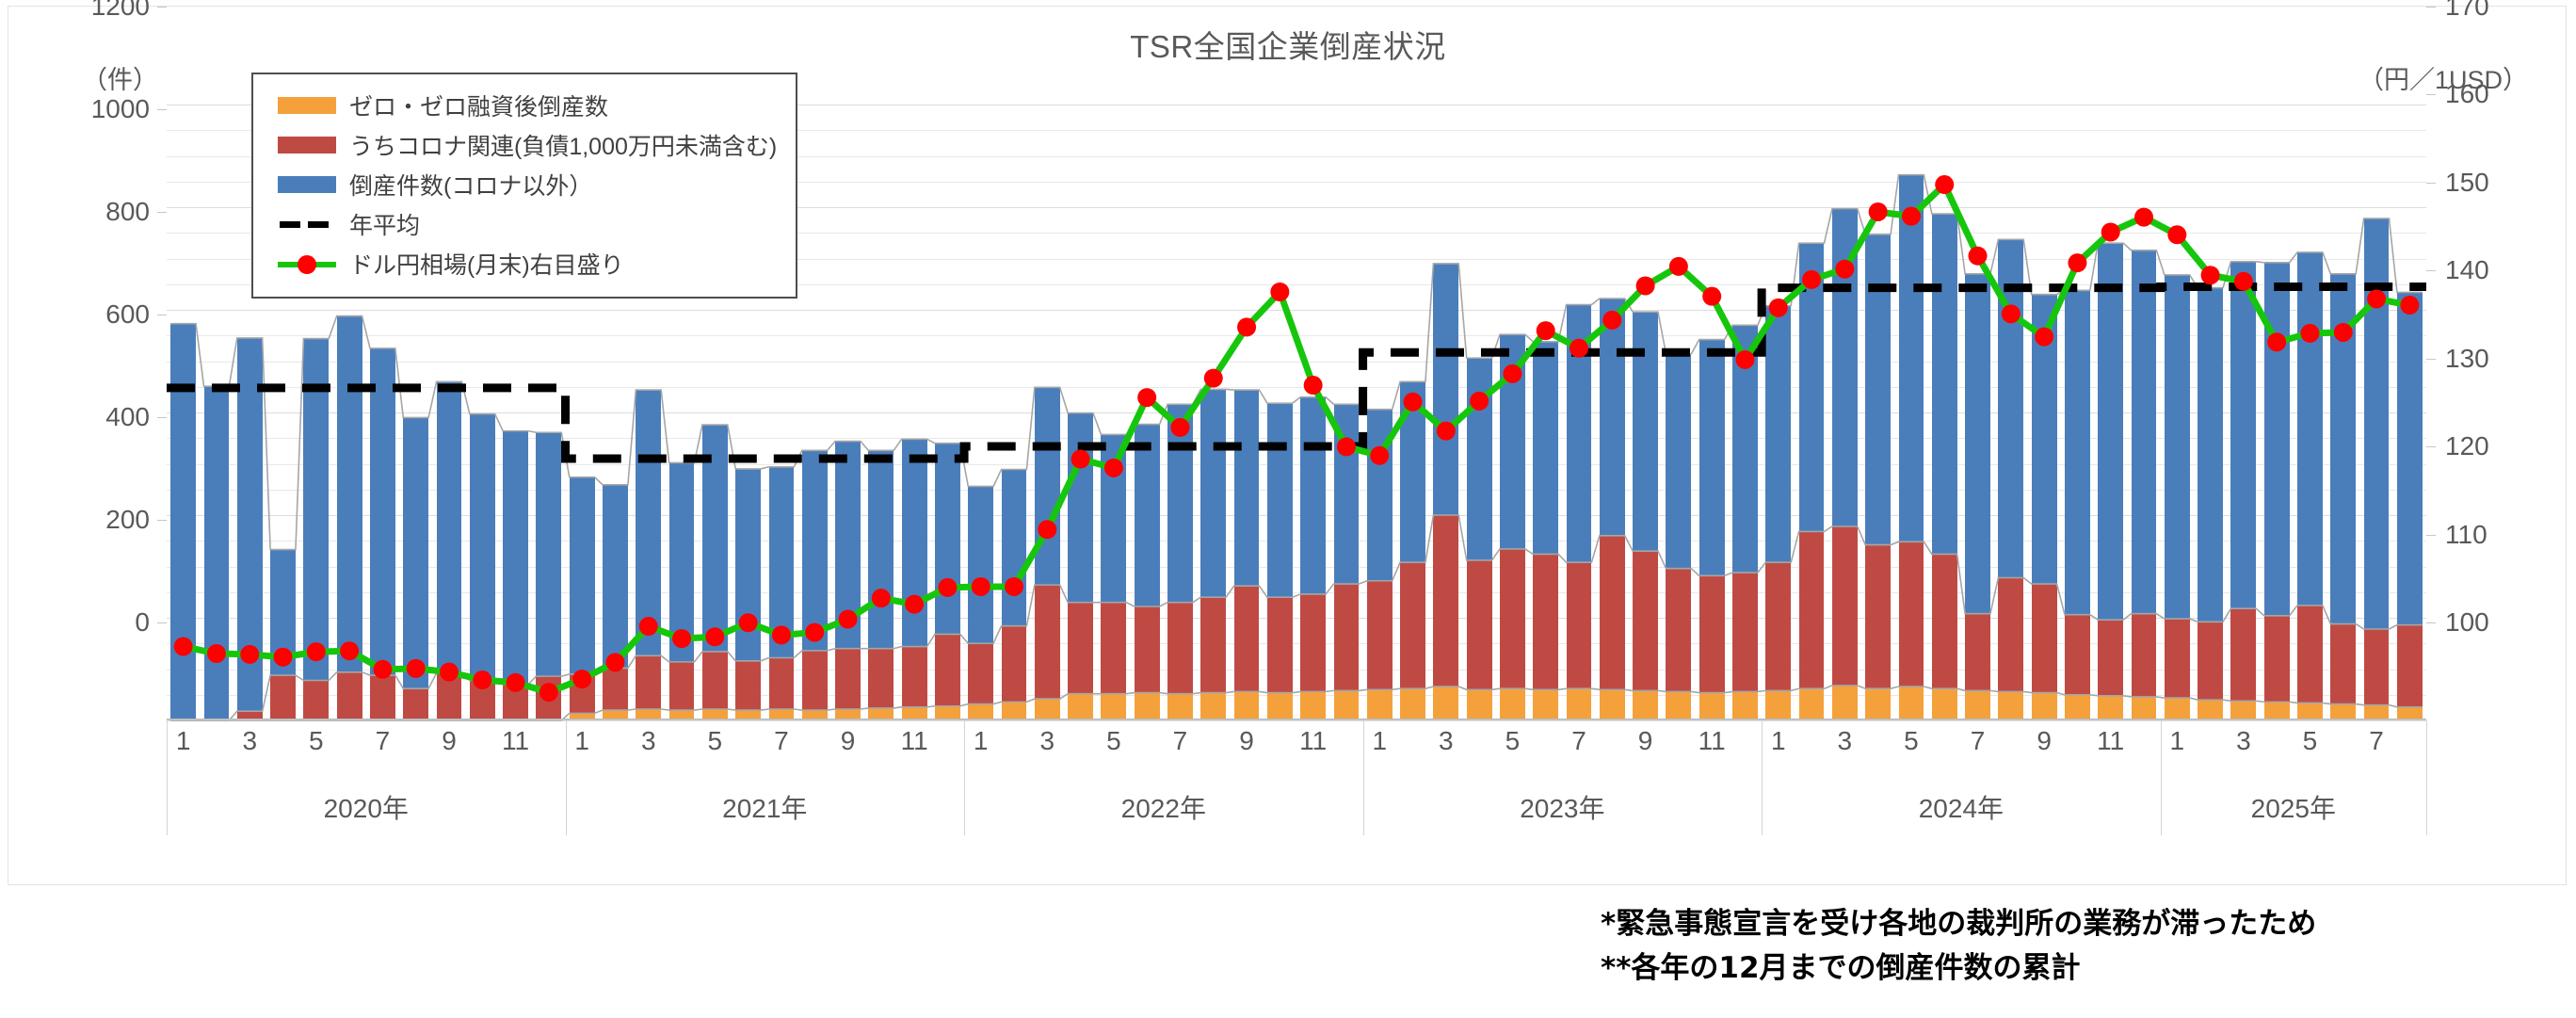  What do you see at coordinates (1296, 703) in the screenshot?
I see `stack-outline-zero-loan` at bounding box center [1296, 703].